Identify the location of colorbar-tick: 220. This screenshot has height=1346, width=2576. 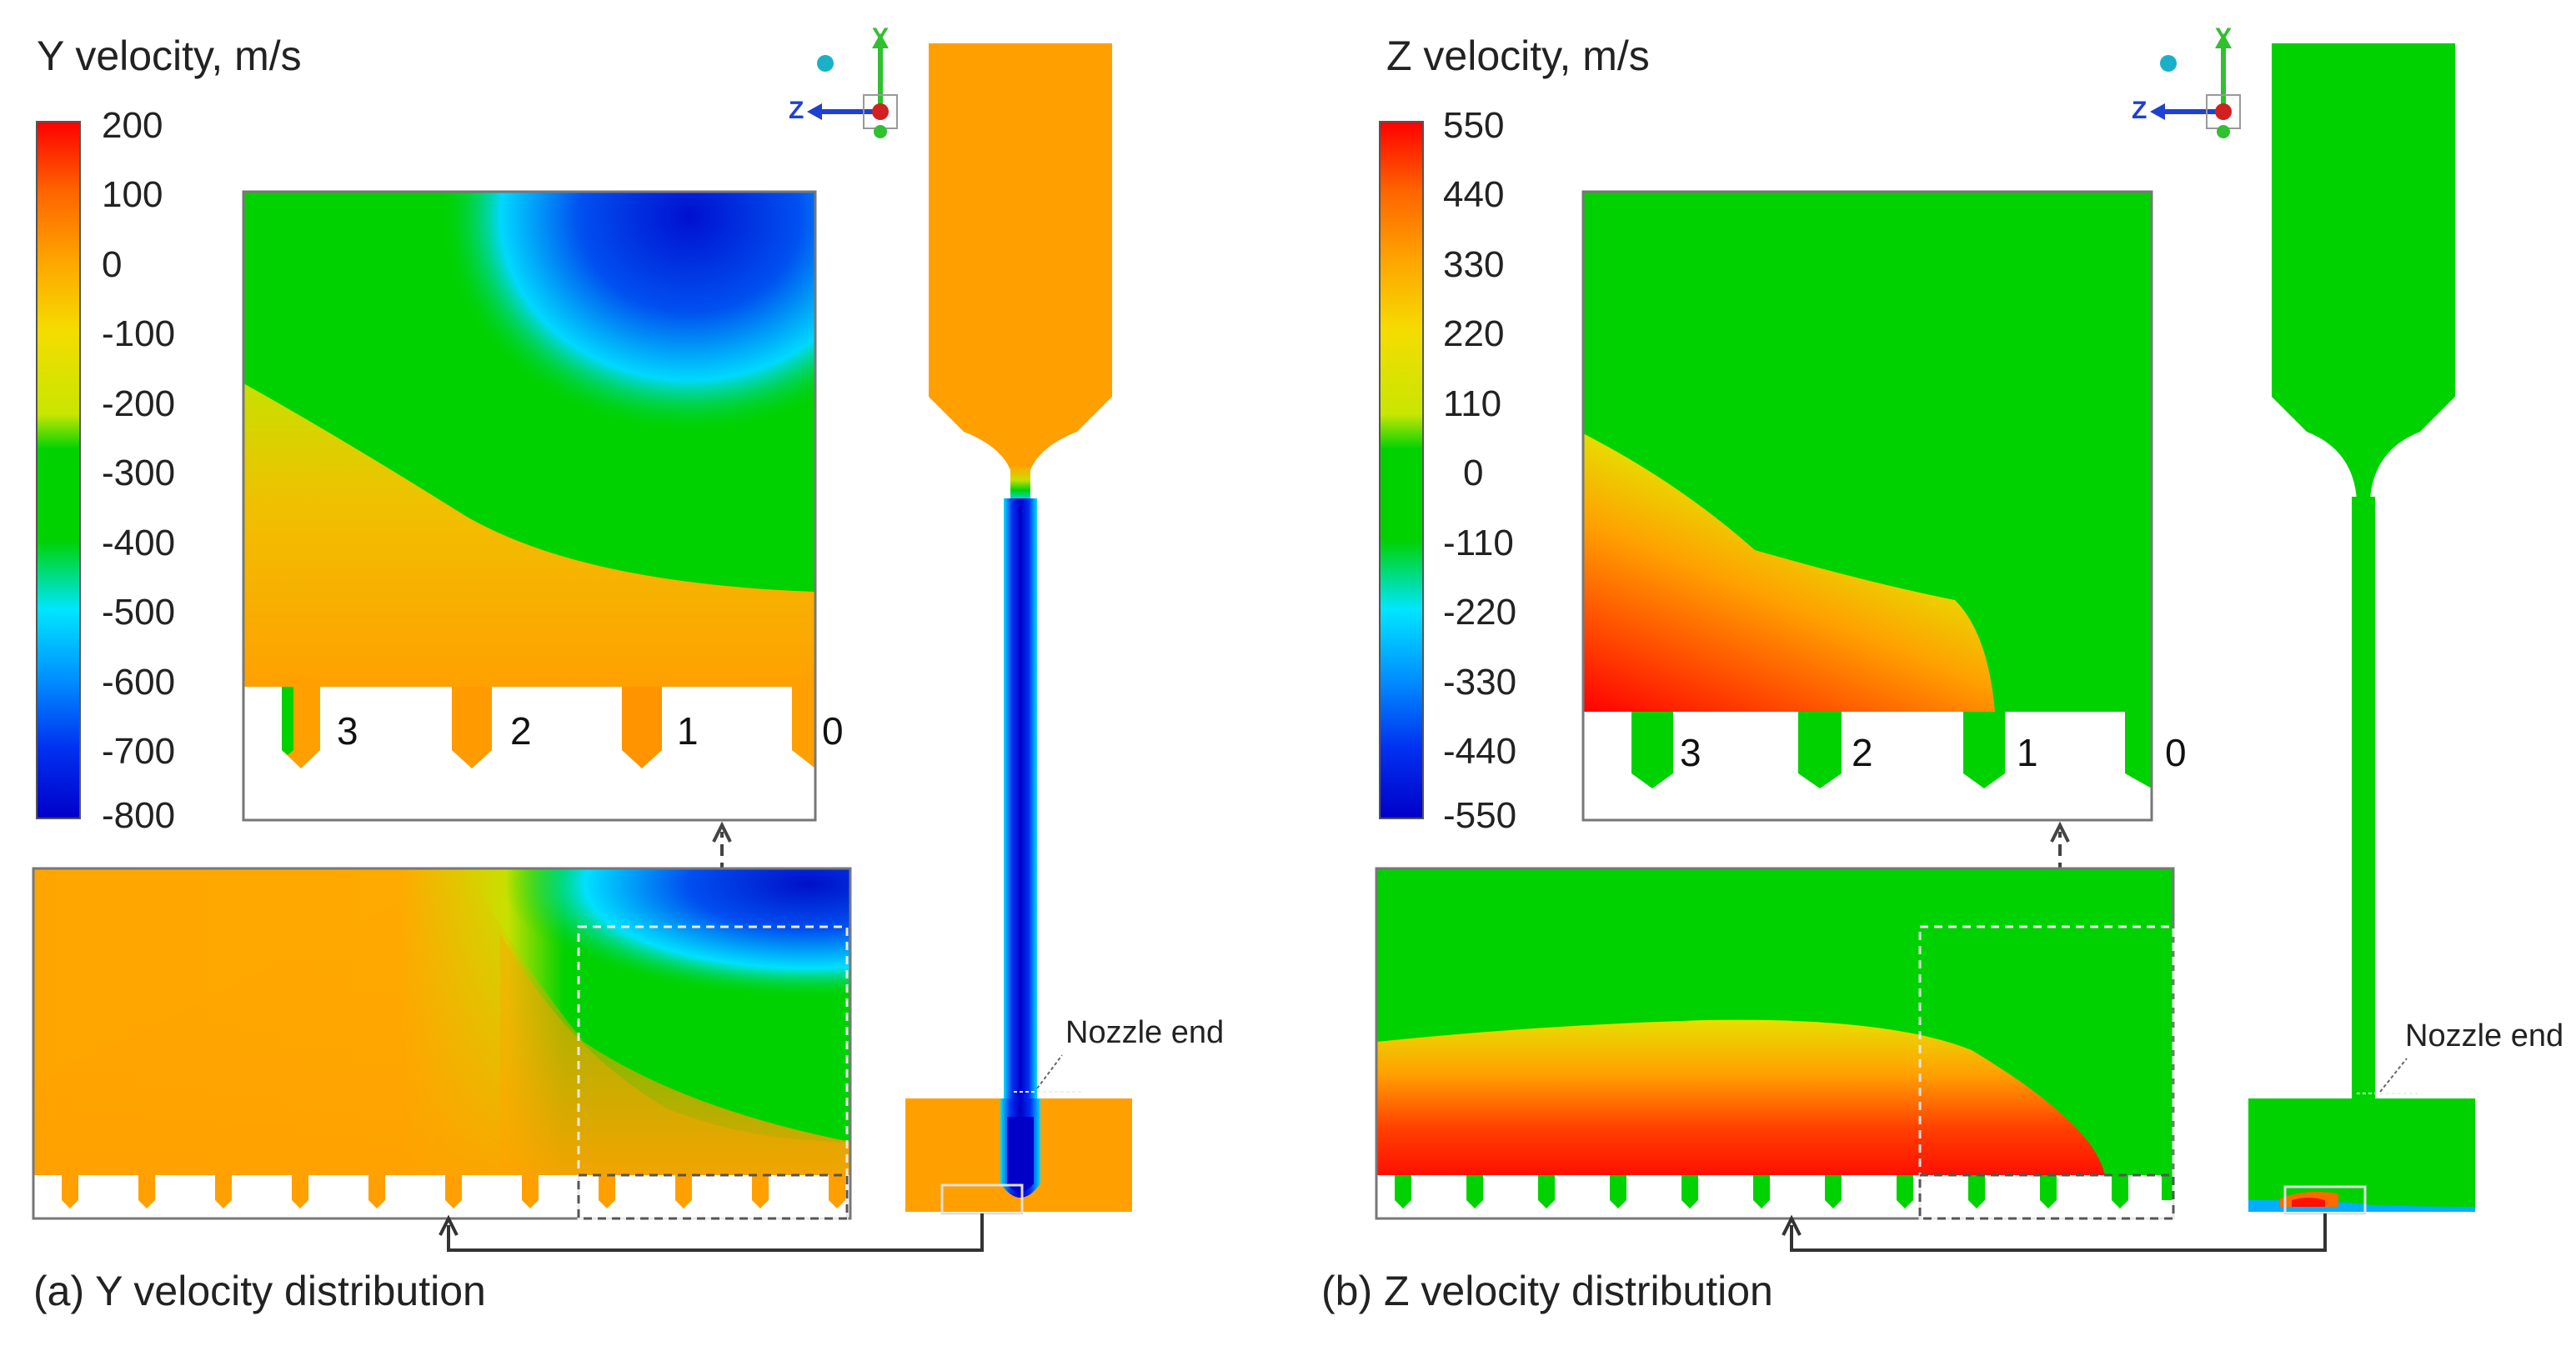
(1474, 333).